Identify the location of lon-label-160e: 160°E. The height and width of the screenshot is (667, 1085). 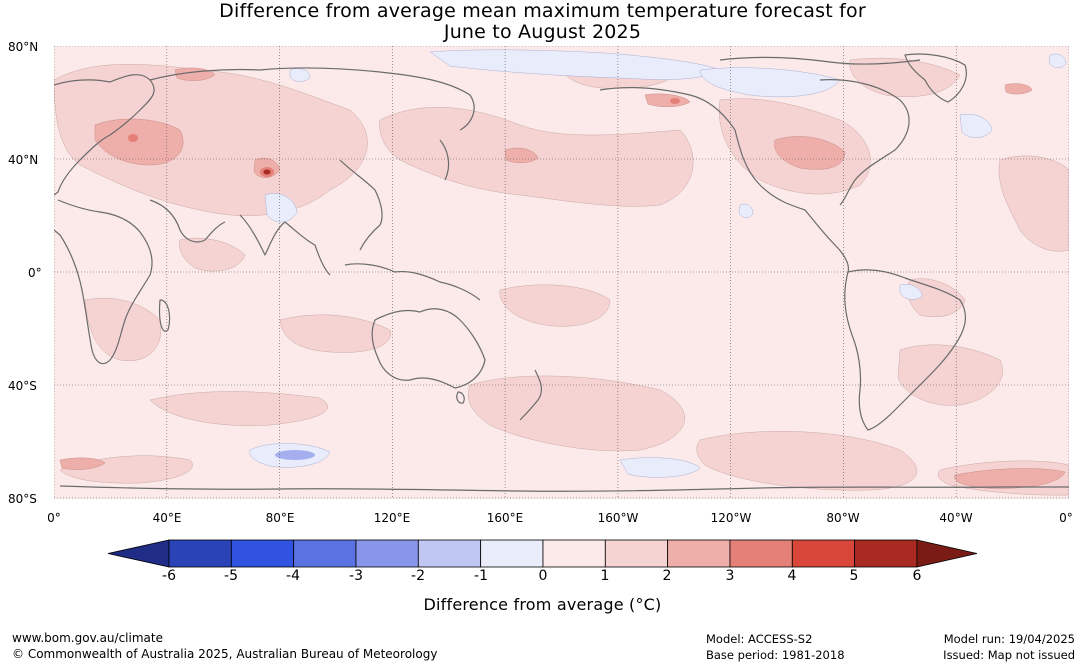
(505, 518).